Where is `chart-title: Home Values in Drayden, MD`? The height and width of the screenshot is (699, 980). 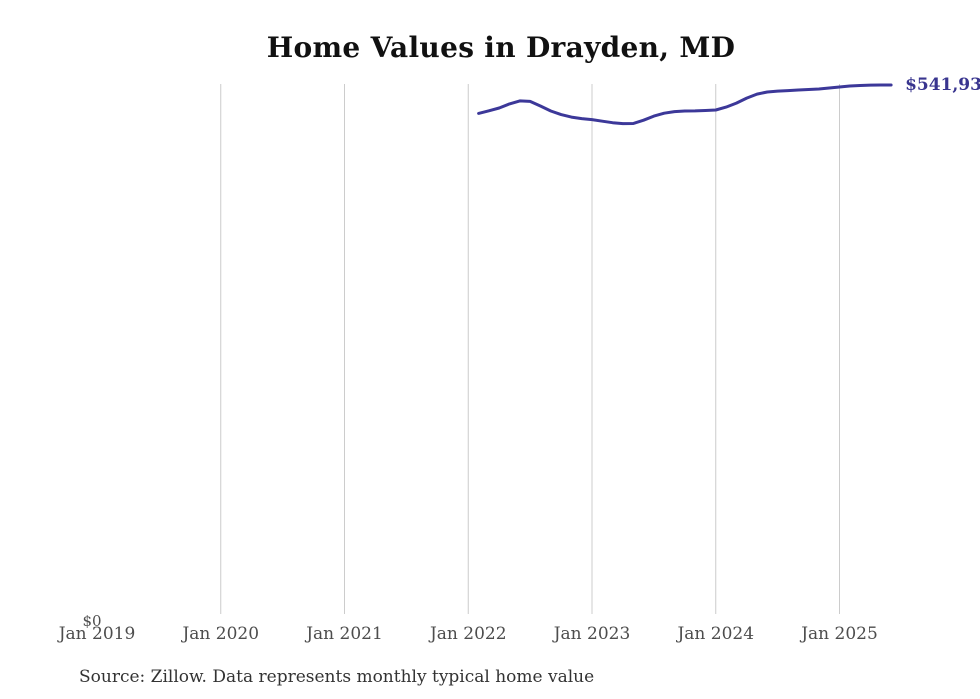 chart-title: Home Values in Drayden, MD is located at coordinates (501, 47).